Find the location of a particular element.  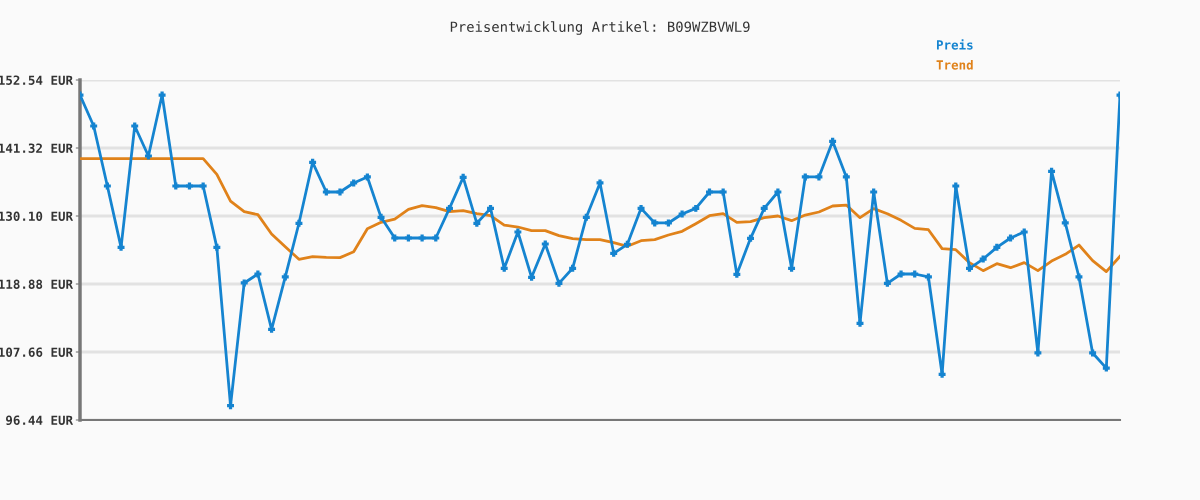

y-tick-label: 96.44 EUR is located at coordinates (40, 420).